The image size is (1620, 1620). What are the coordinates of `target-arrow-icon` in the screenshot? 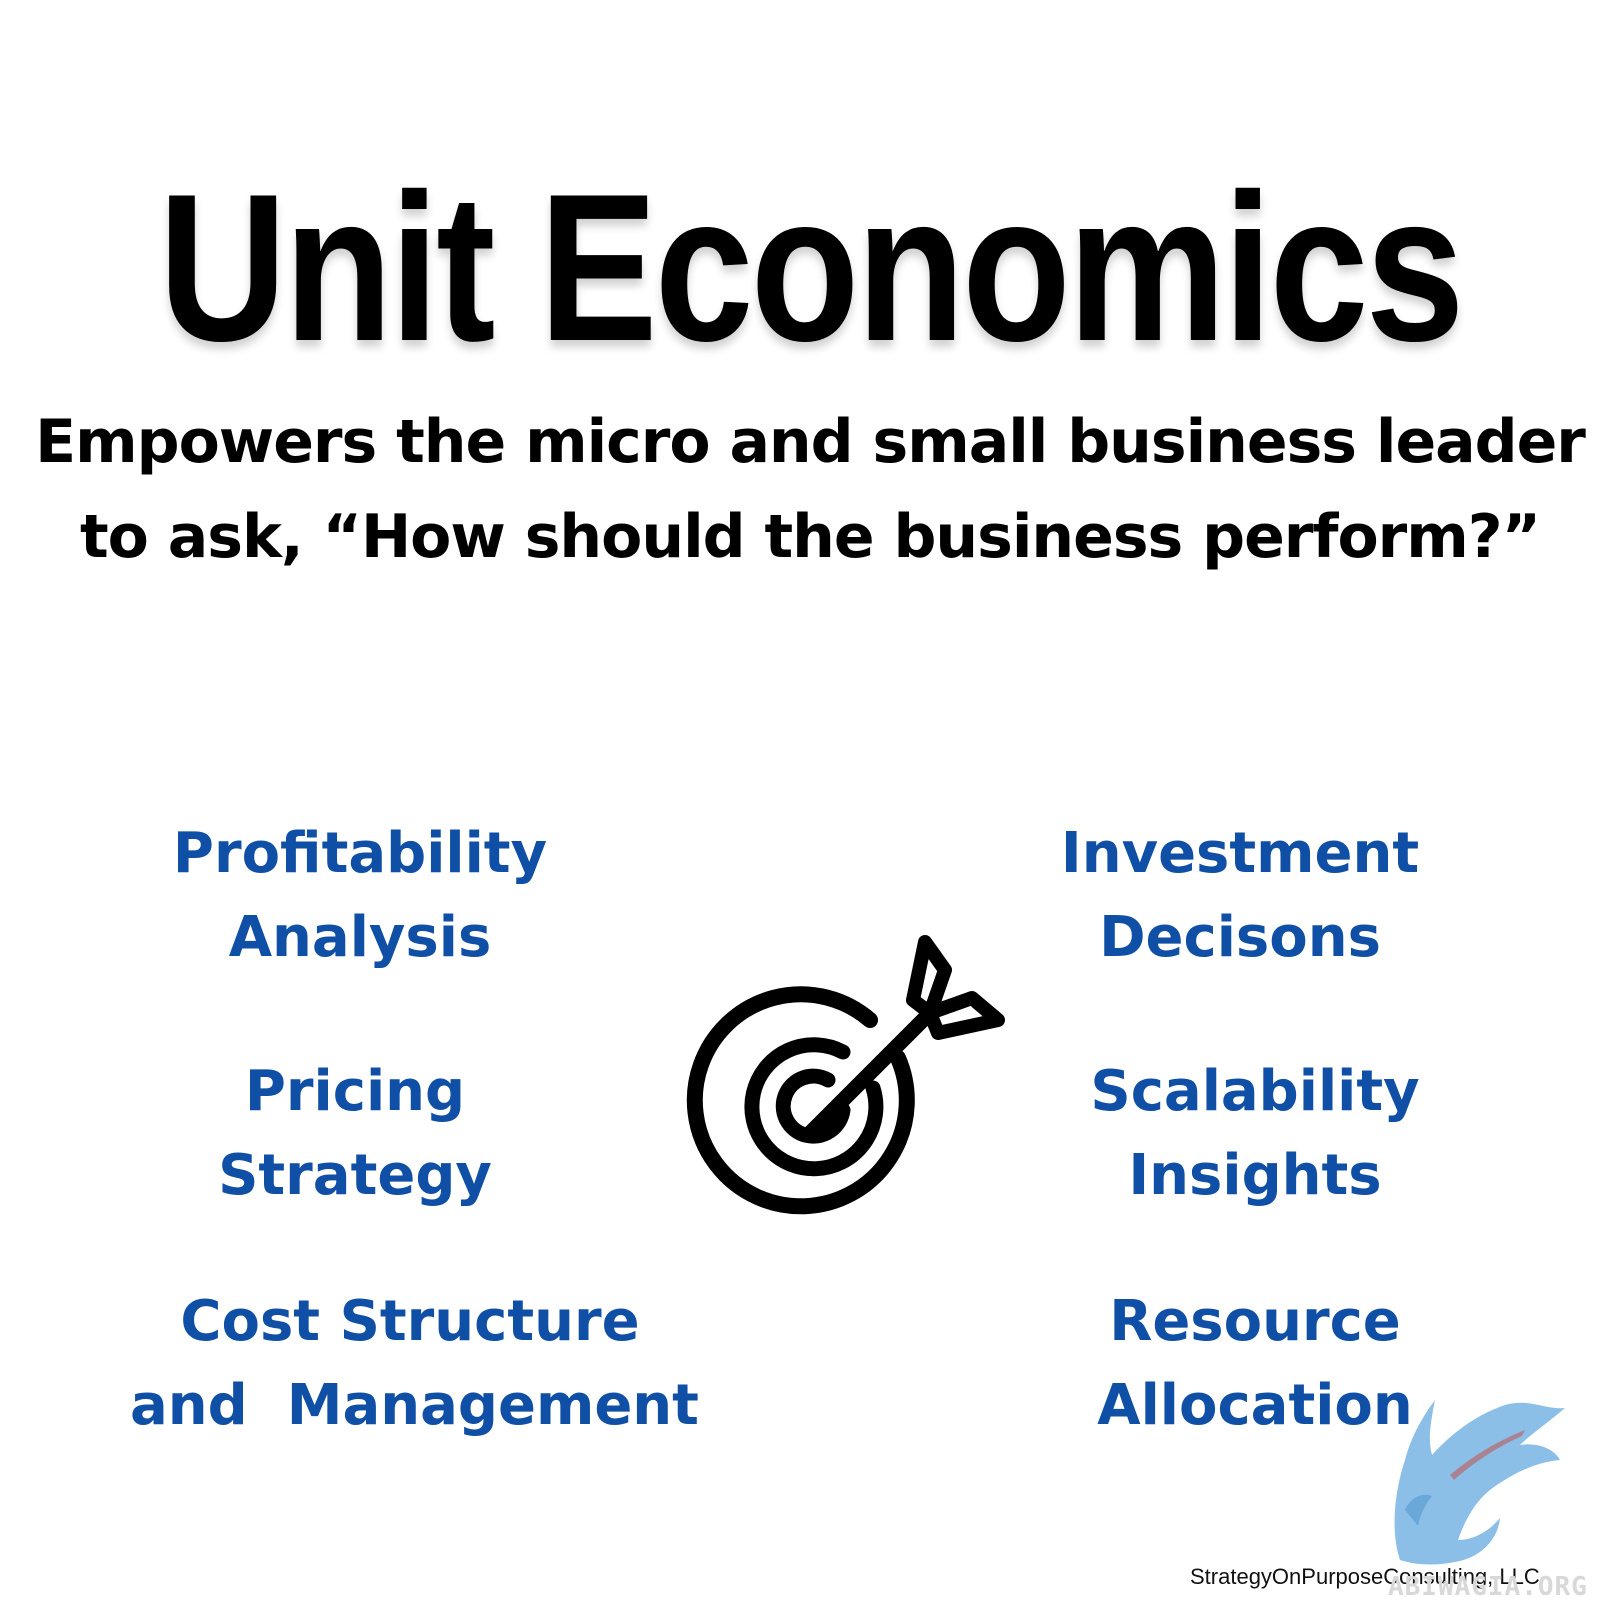 It's located at (845, 1075).